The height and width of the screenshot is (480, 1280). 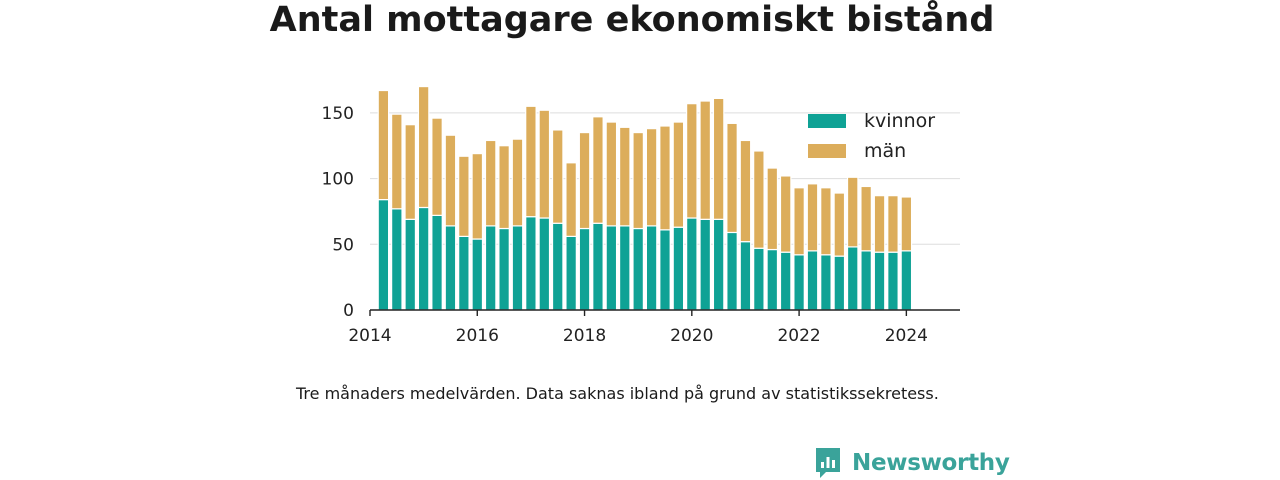 I want to click on y-tick-label: 50, so click(x=343, y=245).